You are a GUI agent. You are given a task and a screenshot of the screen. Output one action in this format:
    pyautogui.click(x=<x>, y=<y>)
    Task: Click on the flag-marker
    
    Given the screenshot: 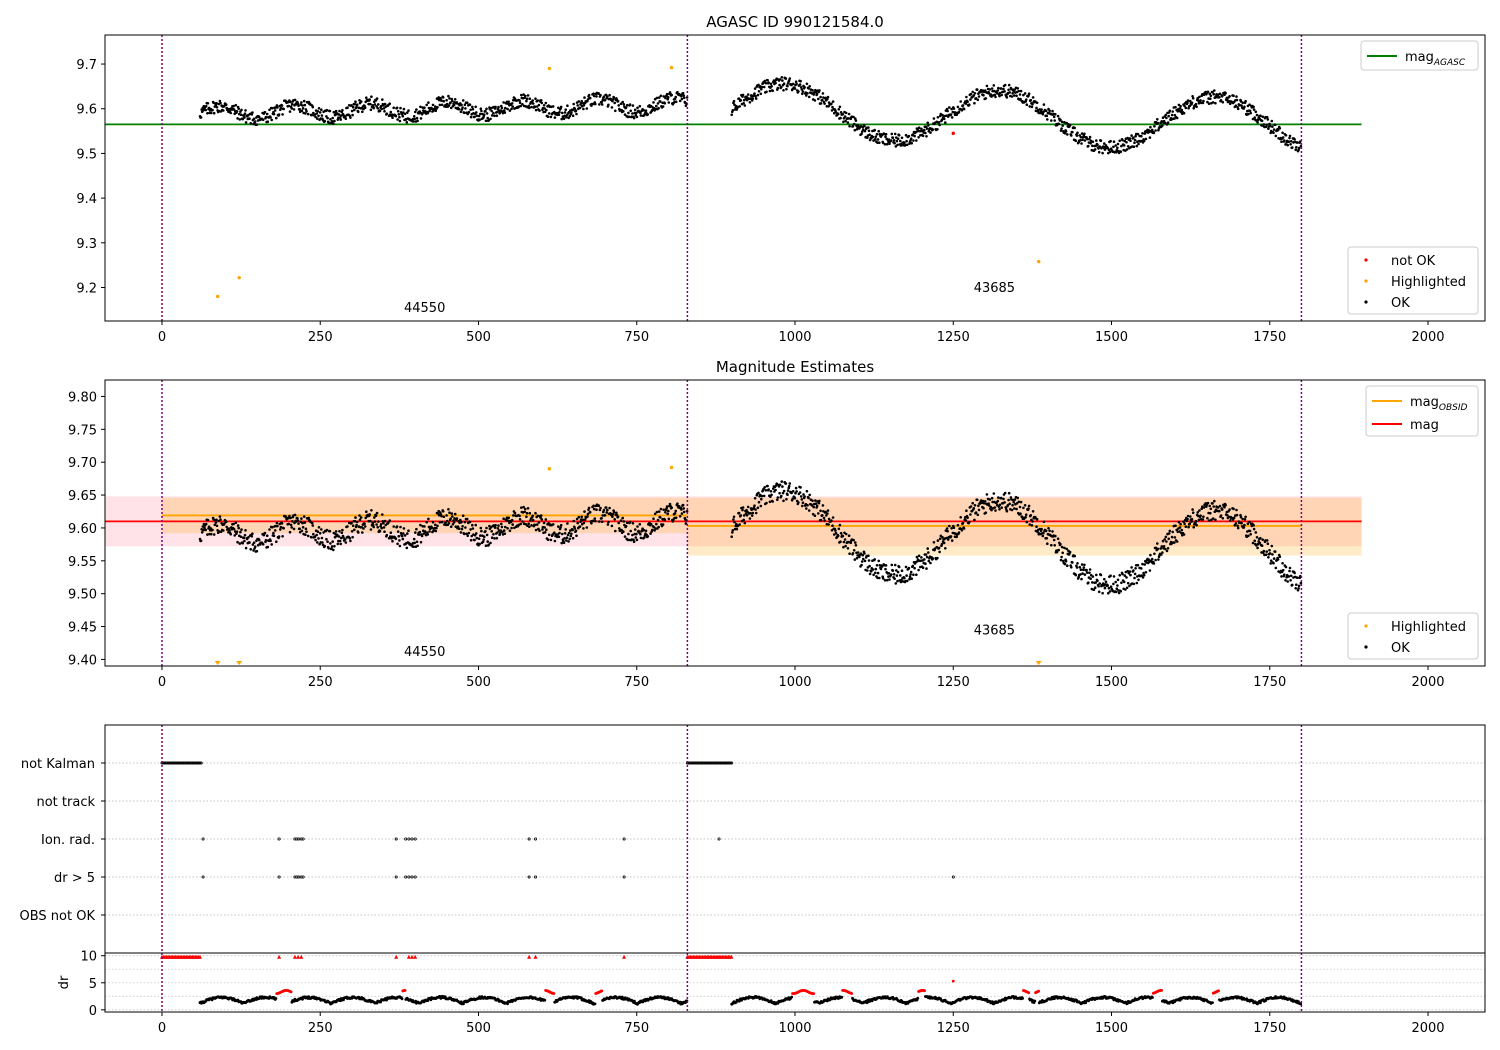 What is the action you would take?
    pyautogui.click(x=303, y=839)
    